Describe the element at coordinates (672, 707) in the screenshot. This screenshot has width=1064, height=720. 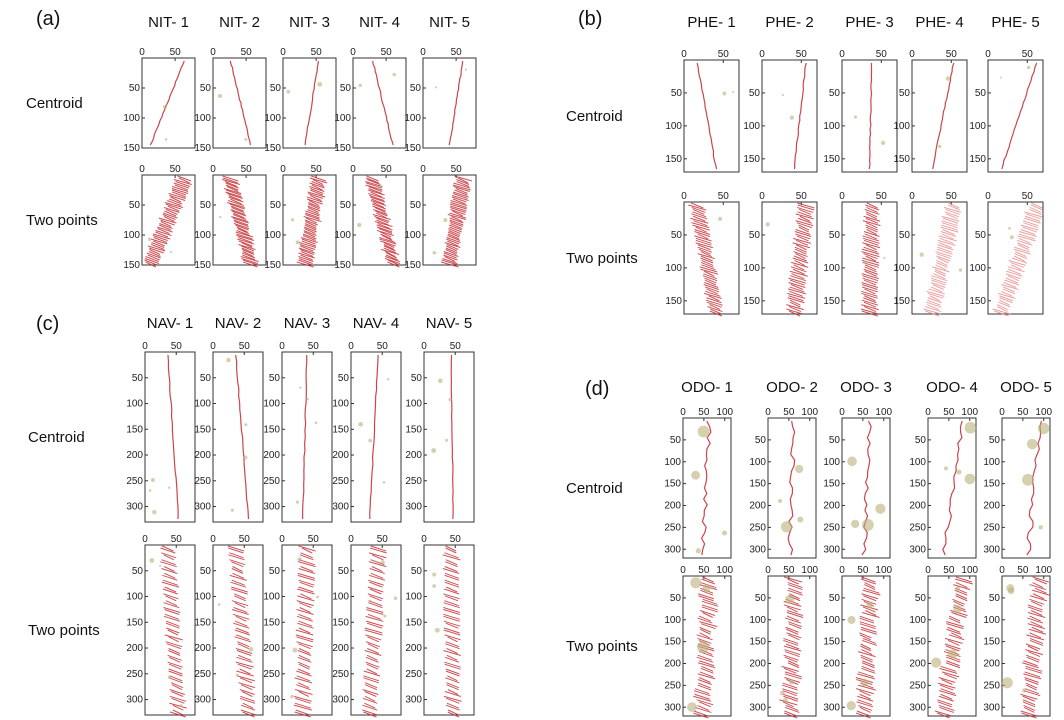
I see `y-tick-label: 300` at that location.